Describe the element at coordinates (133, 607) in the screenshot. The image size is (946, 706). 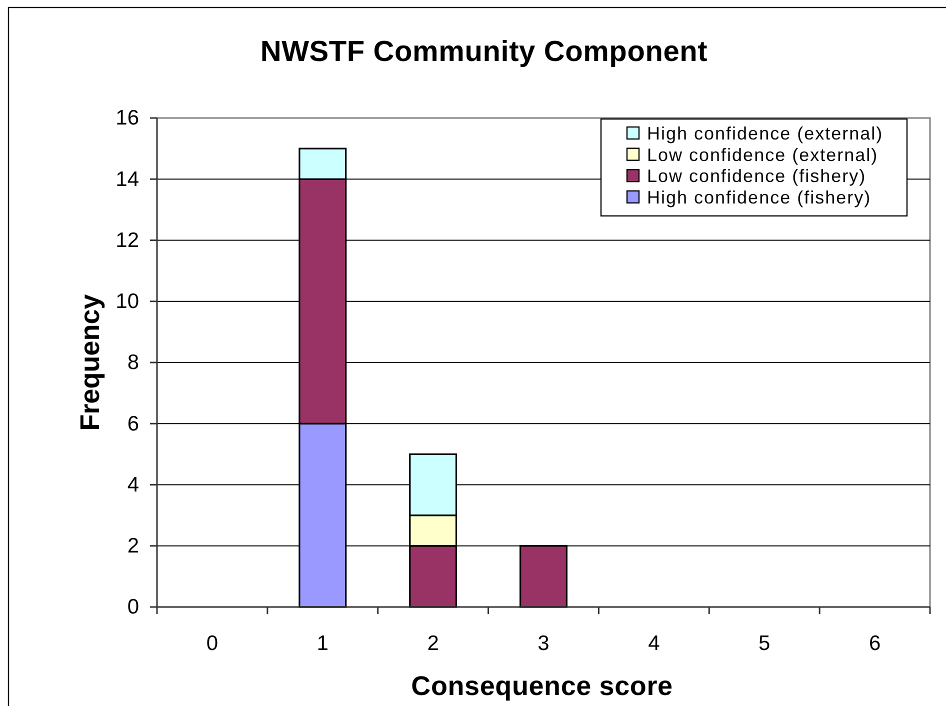
I see `y-tick-label: 0` at that location.